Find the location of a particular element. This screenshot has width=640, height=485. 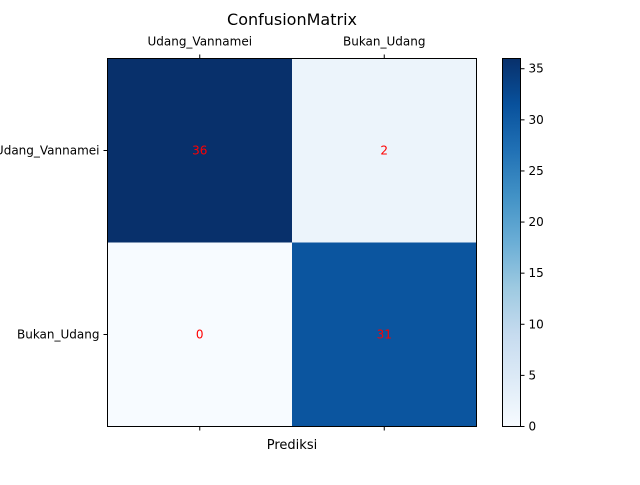

colorbar-tick-label: 30 is located at coordinates (536, 120).